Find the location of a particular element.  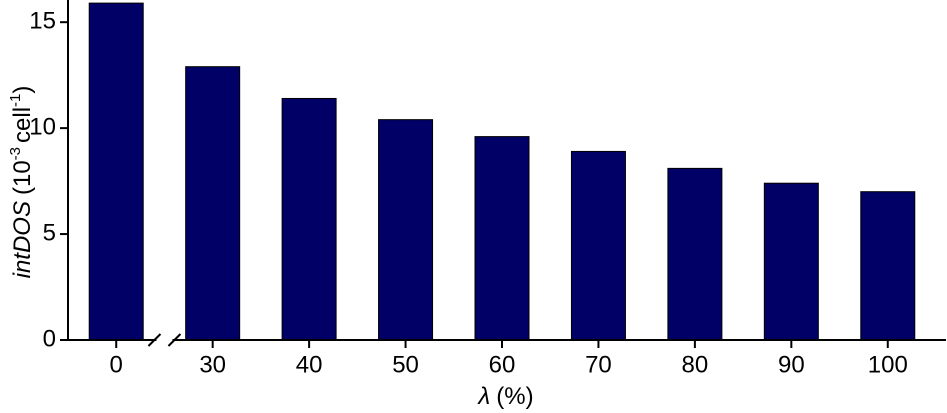

y-tick-label: 10 is located at coordinates (42, 126).